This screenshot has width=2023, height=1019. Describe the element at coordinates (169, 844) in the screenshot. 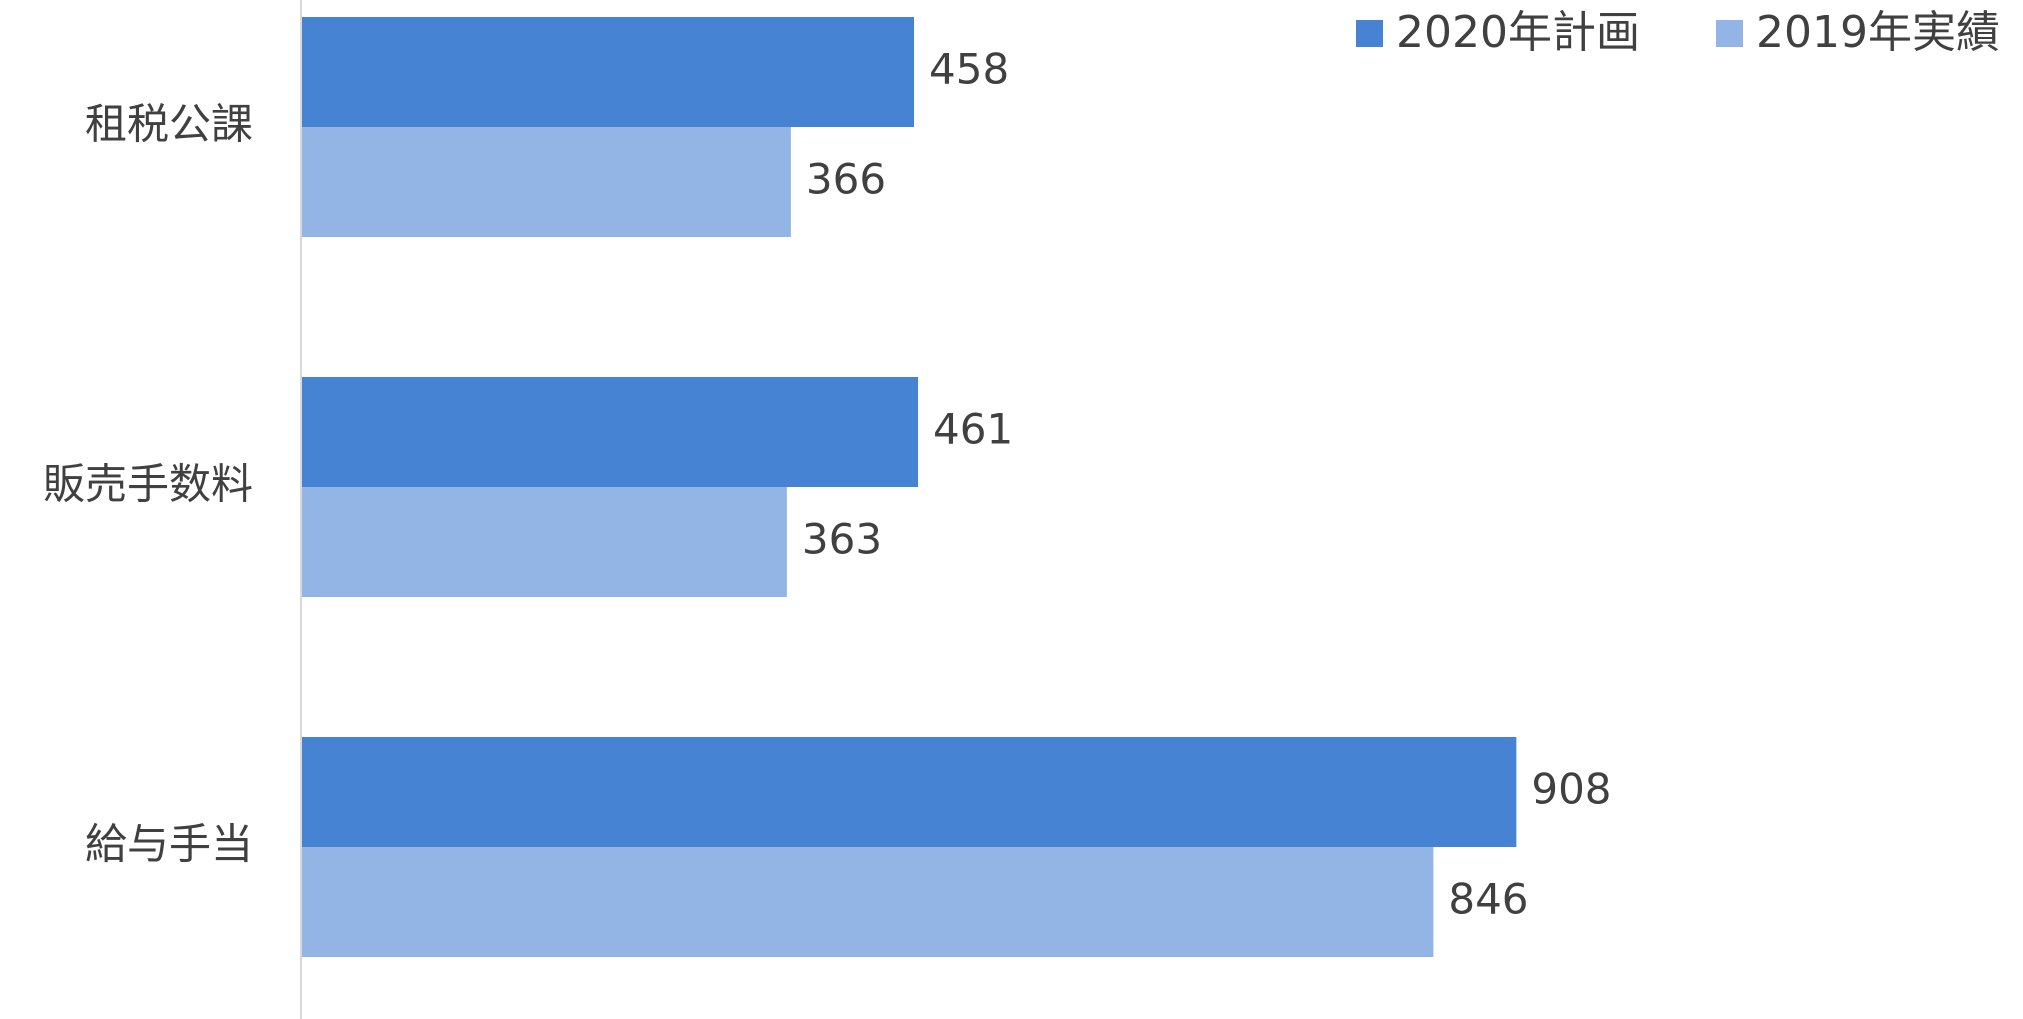

I see `category-label-salary-allowance: 給与手当` at that location.